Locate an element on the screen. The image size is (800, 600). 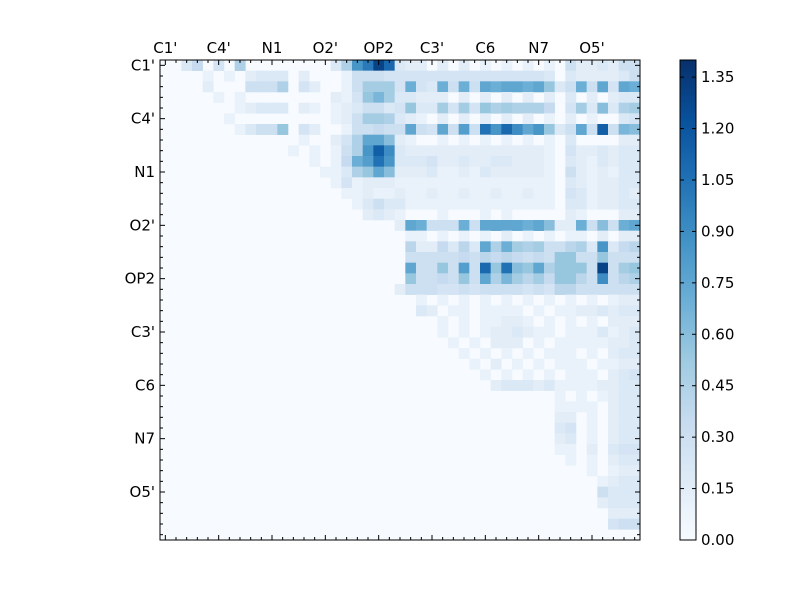
colorbar-tick-label: 0.30 is located at coordinates (717, 437).